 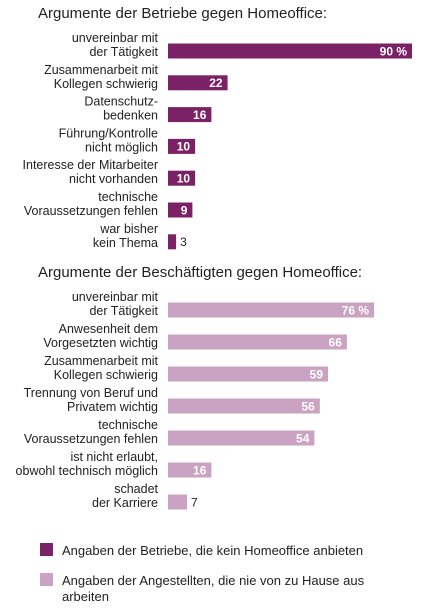 What do you see at coordinates (85, 596) in the screenshot?
I see `legend-label-line: arbeiten` at bounding box center [85, 596].